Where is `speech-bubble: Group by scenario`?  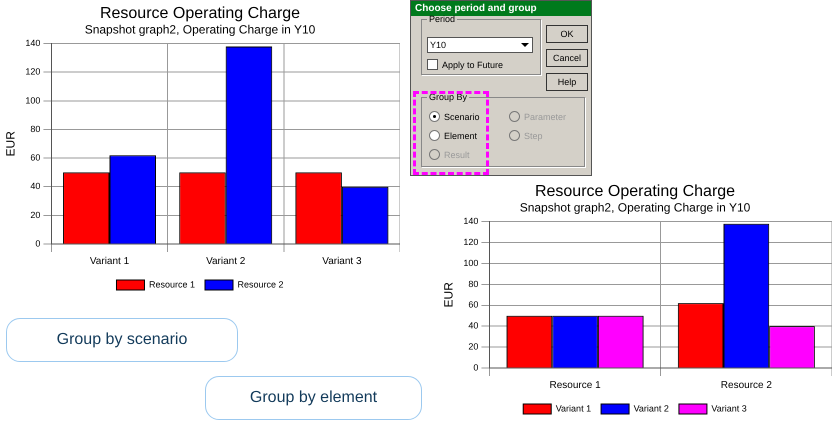
speech-bubble: Group by scenario is located at coordinates (122, 340).